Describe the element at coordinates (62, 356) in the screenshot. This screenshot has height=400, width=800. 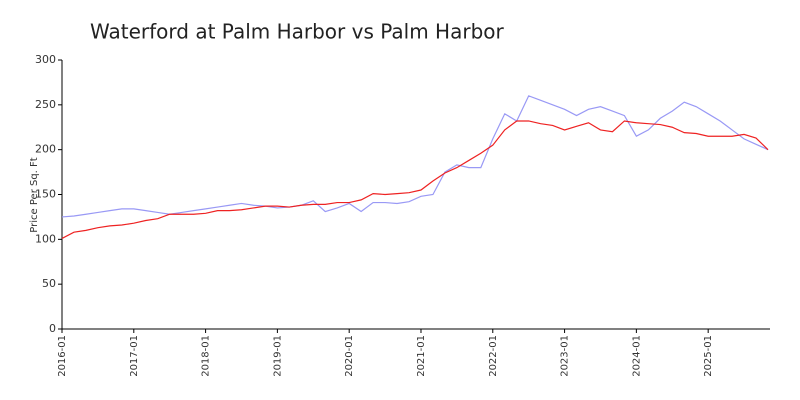
I see `x-tick-label: 2016-01` at that location.